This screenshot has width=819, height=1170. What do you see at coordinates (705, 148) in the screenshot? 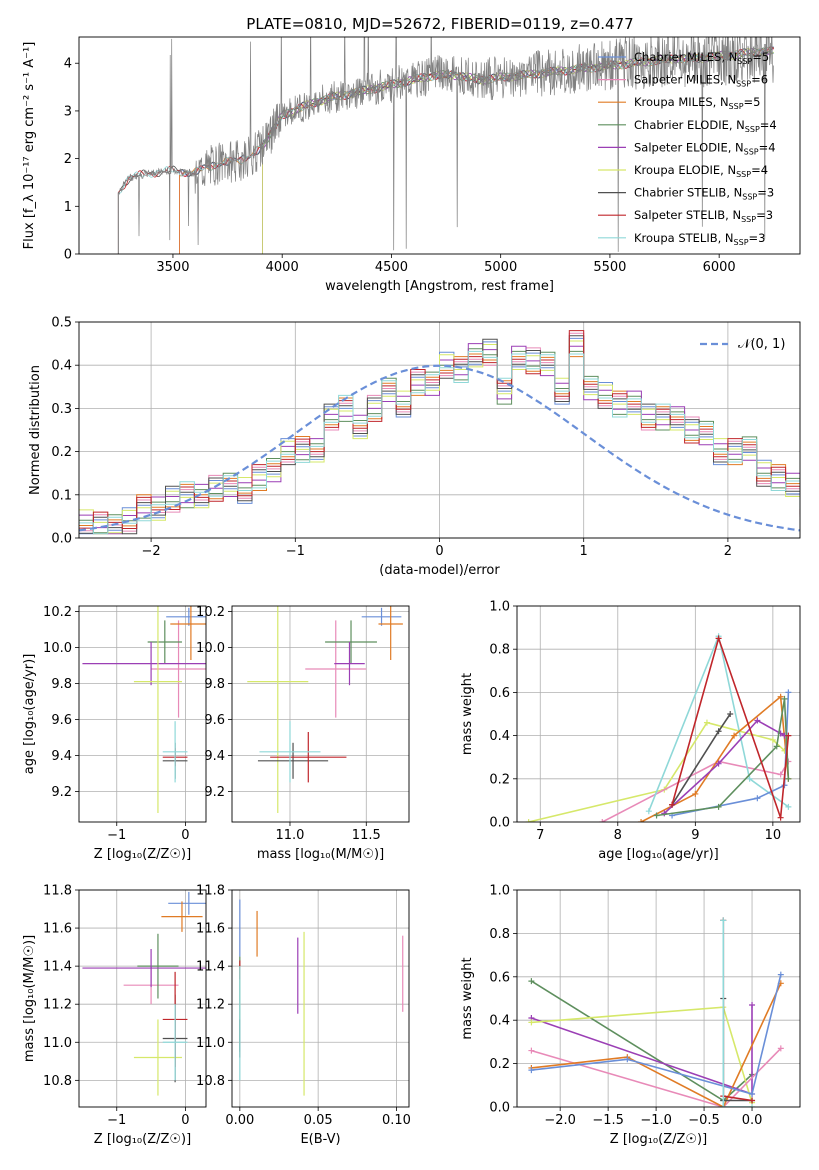
I see `legend-label: Salpeter ELODIE, NSSP=4` at bounding box center [705, 148].